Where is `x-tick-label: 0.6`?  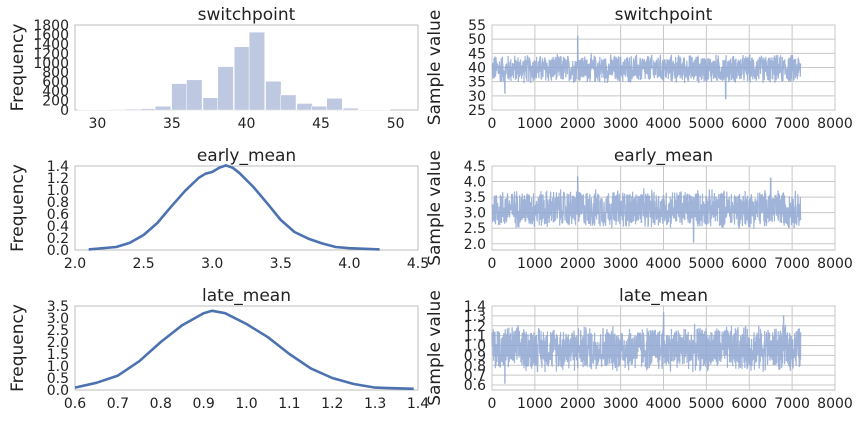
x-tick-label: 0.6 is located at coordinates (75, 404).